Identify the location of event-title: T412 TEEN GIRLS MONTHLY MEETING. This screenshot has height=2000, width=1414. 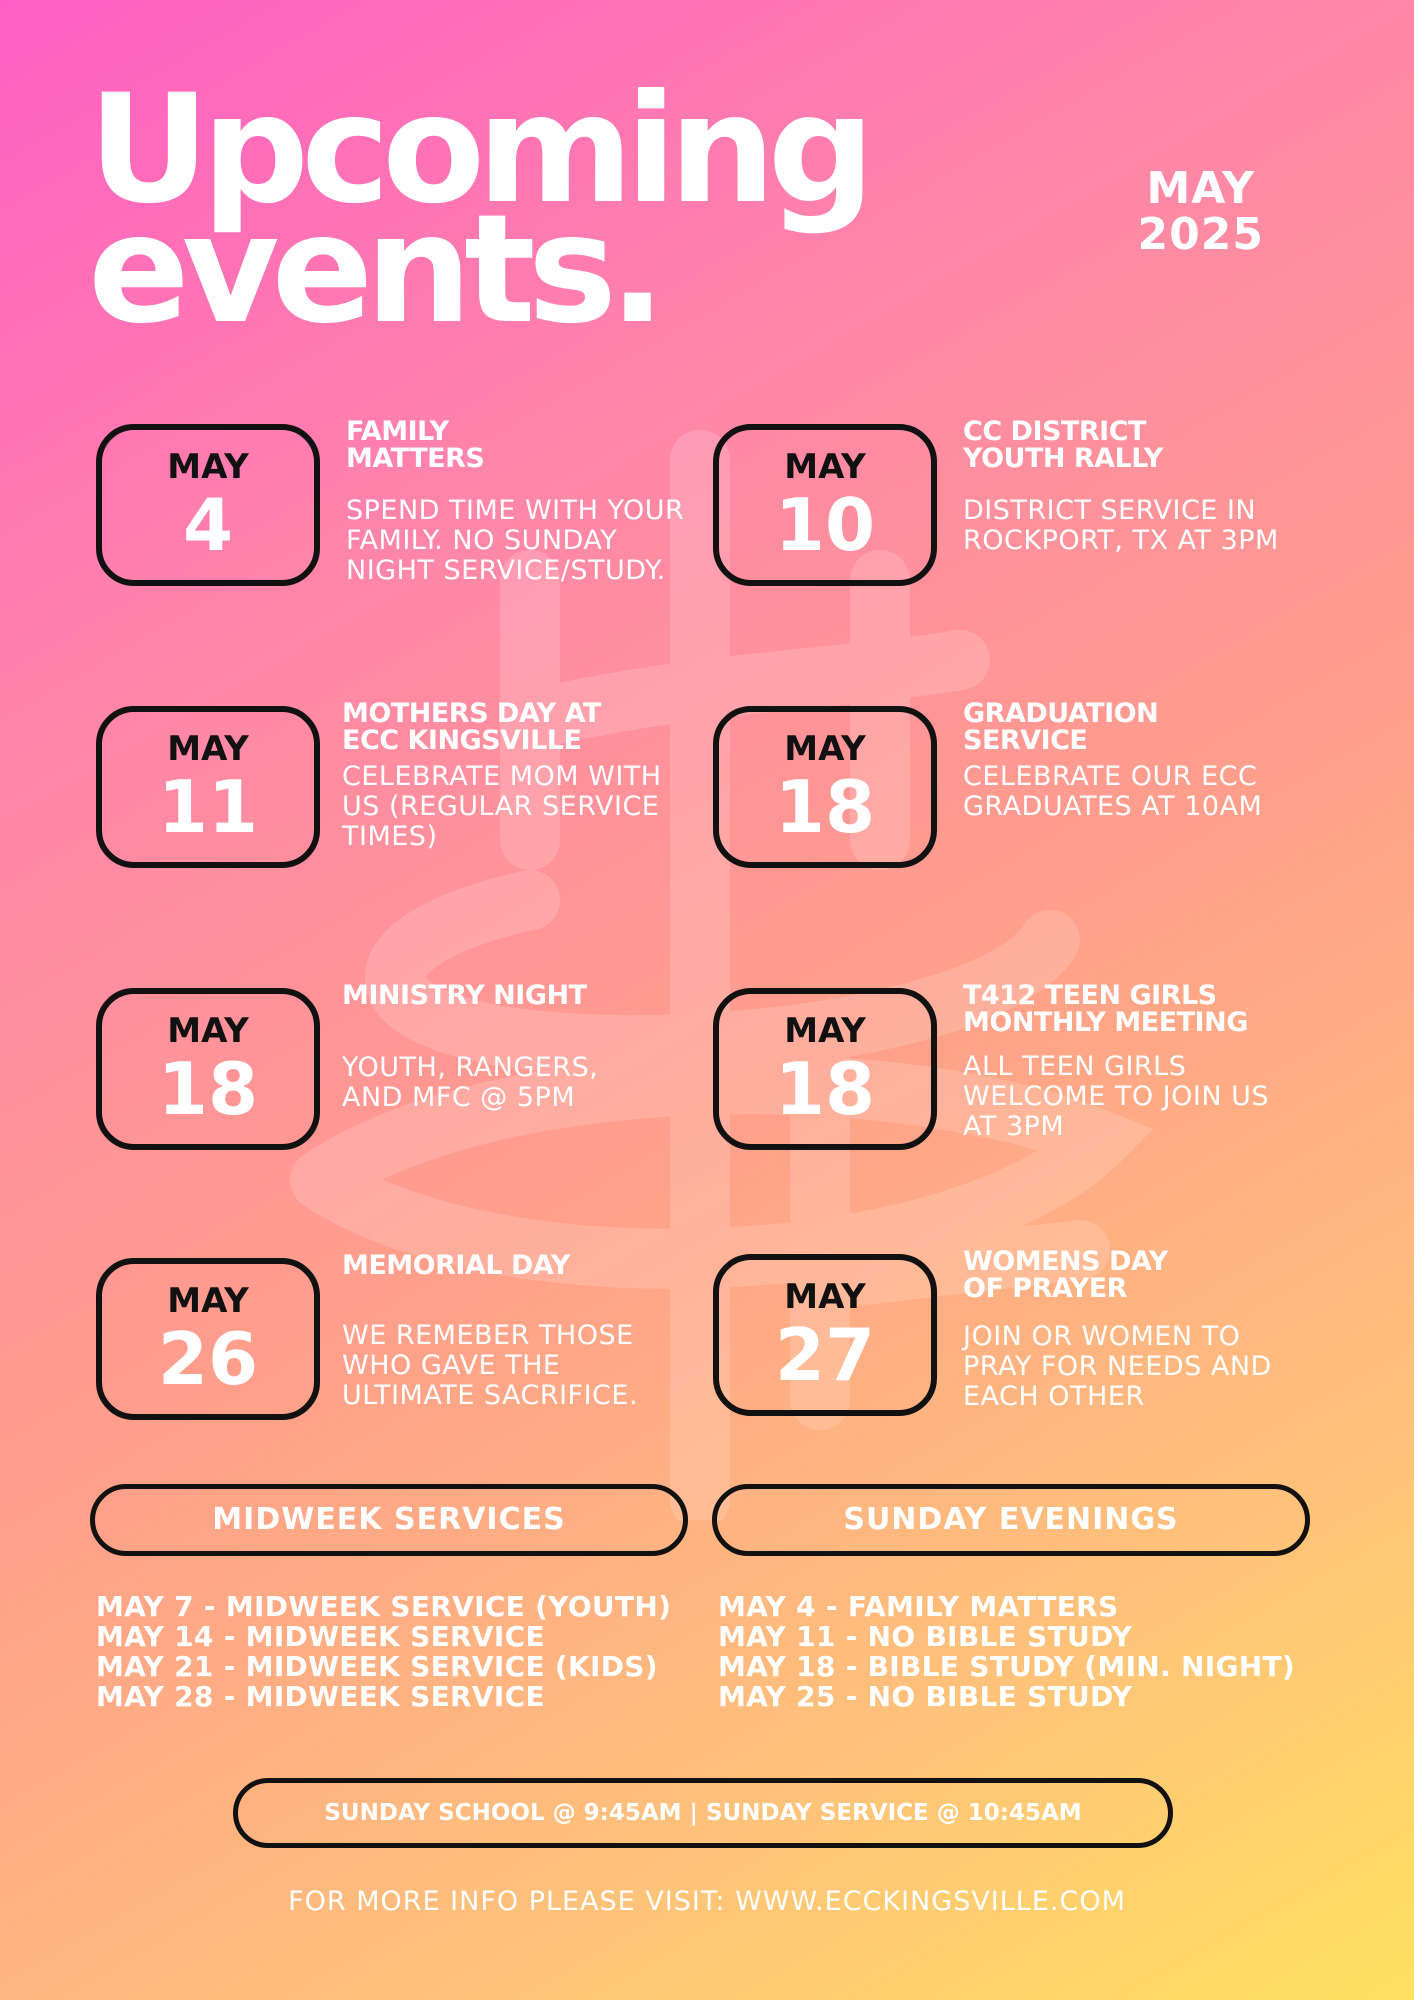
(1105, 1009).